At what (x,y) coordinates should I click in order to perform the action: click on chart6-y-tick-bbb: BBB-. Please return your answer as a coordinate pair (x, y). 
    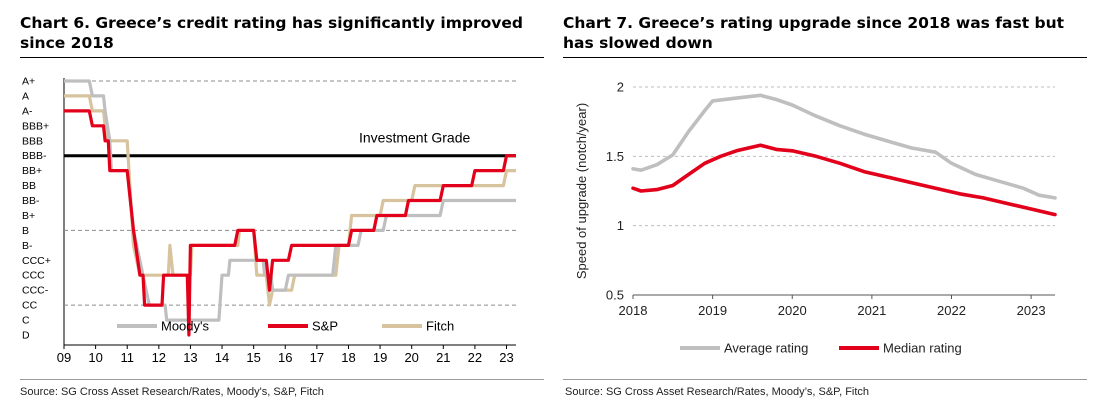
    Looking at the image, I should click on (34, 156).